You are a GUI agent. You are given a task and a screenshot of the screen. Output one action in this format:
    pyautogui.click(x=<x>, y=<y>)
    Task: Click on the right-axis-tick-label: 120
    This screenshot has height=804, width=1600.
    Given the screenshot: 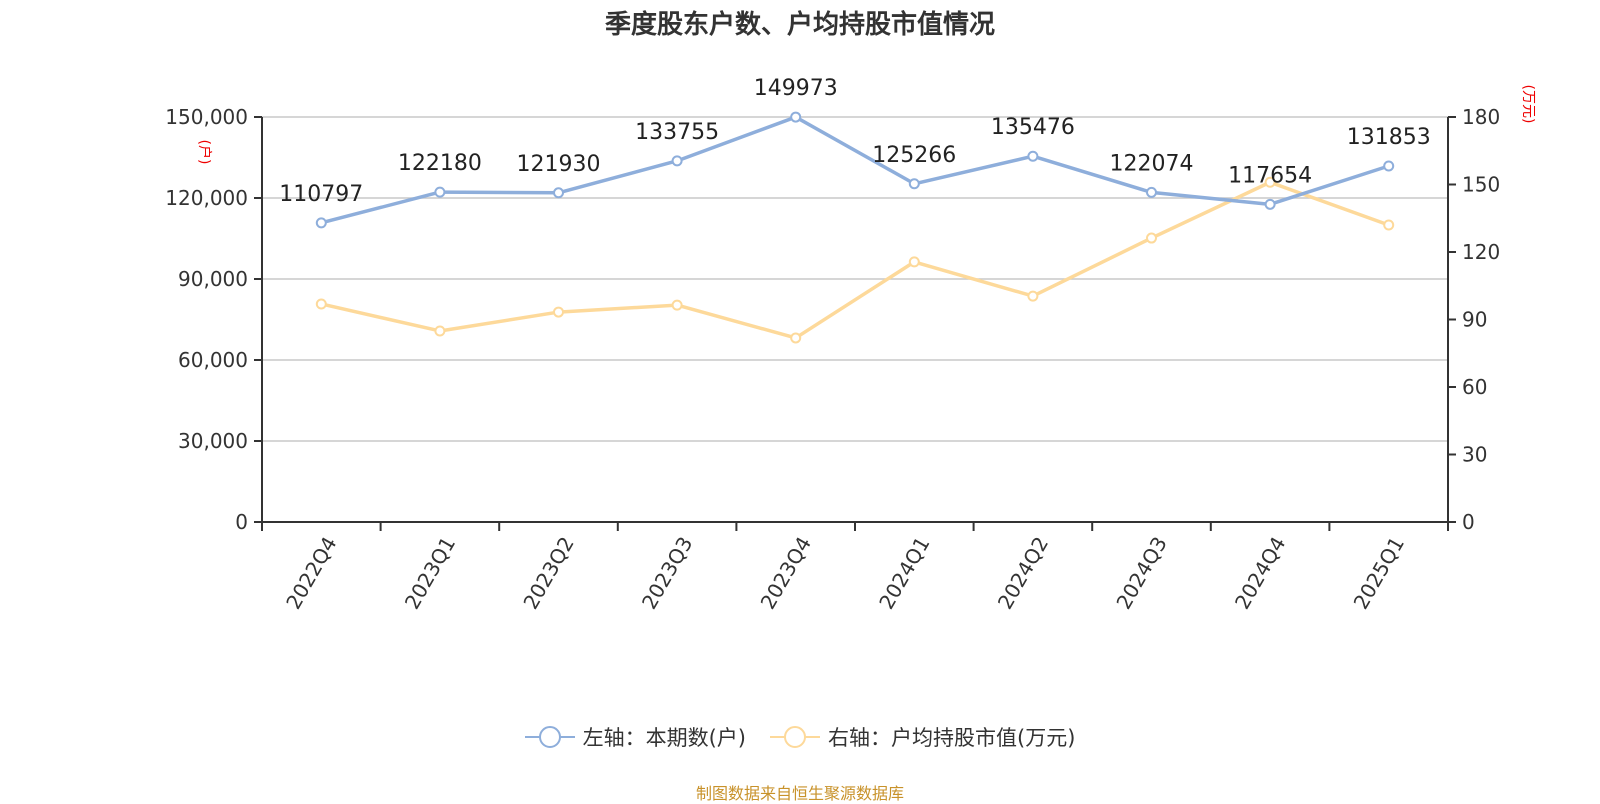 What is the action you would take?
    pyautogui.click(x=1481, y=252)
    